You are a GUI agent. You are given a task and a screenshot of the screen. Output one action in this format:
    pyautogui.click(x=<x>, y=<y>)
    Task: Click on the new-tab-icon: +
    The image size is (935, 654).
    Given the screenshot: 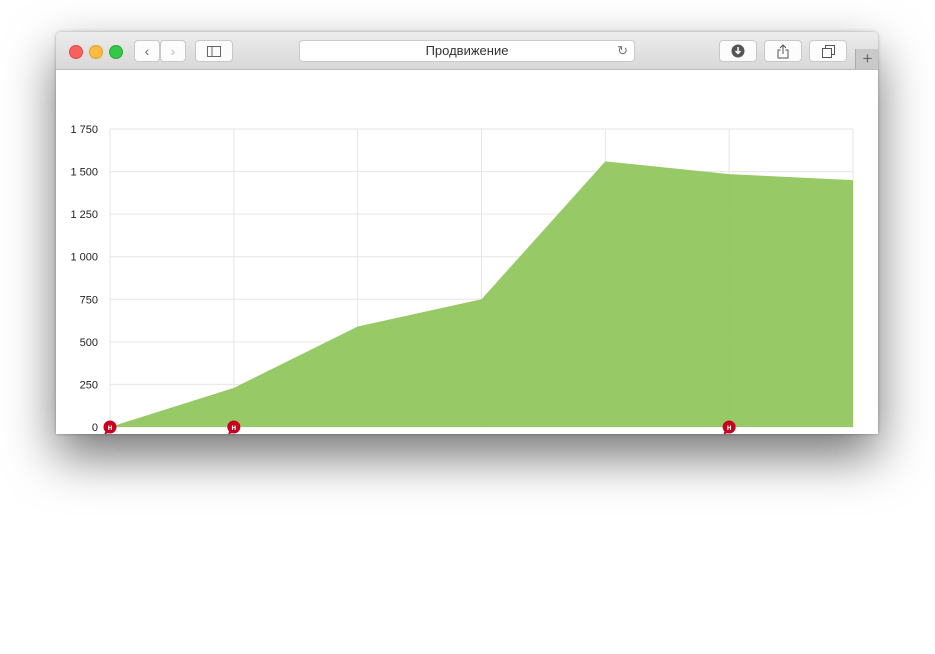 What is the action you would take?
    pyautogui.click(x=867, y=58)
    